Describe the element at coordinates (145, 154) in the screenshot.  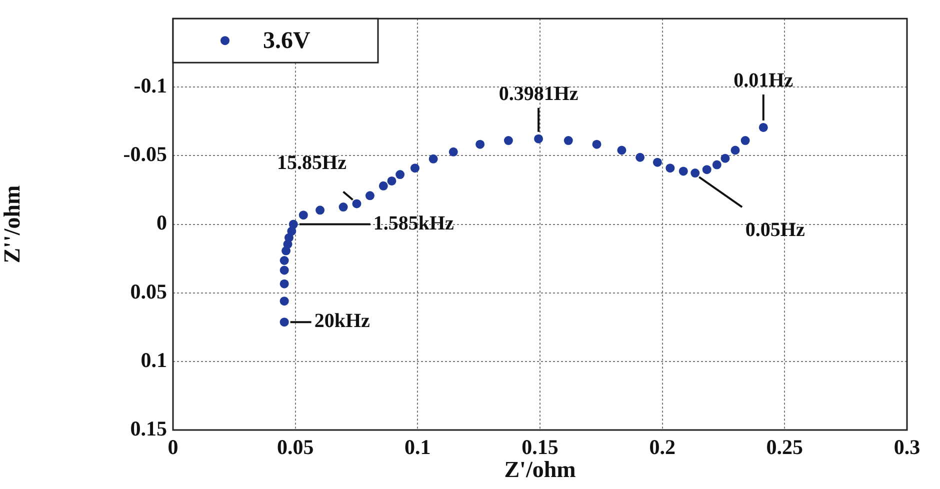
I see `y-tick-label: -0.05` at that location.